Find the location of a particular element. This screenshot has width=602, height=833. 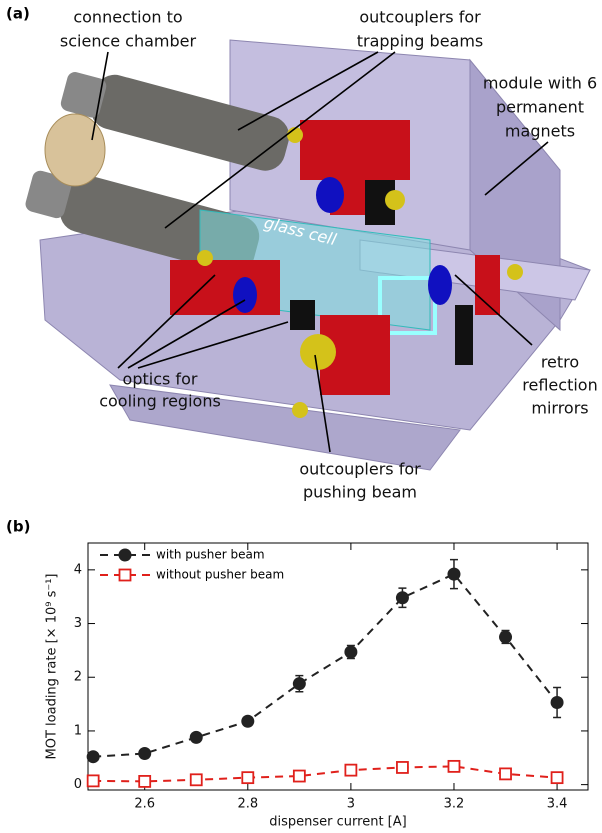

x-axis-label: dispenser current [A] is located at coordinates (337, 822).